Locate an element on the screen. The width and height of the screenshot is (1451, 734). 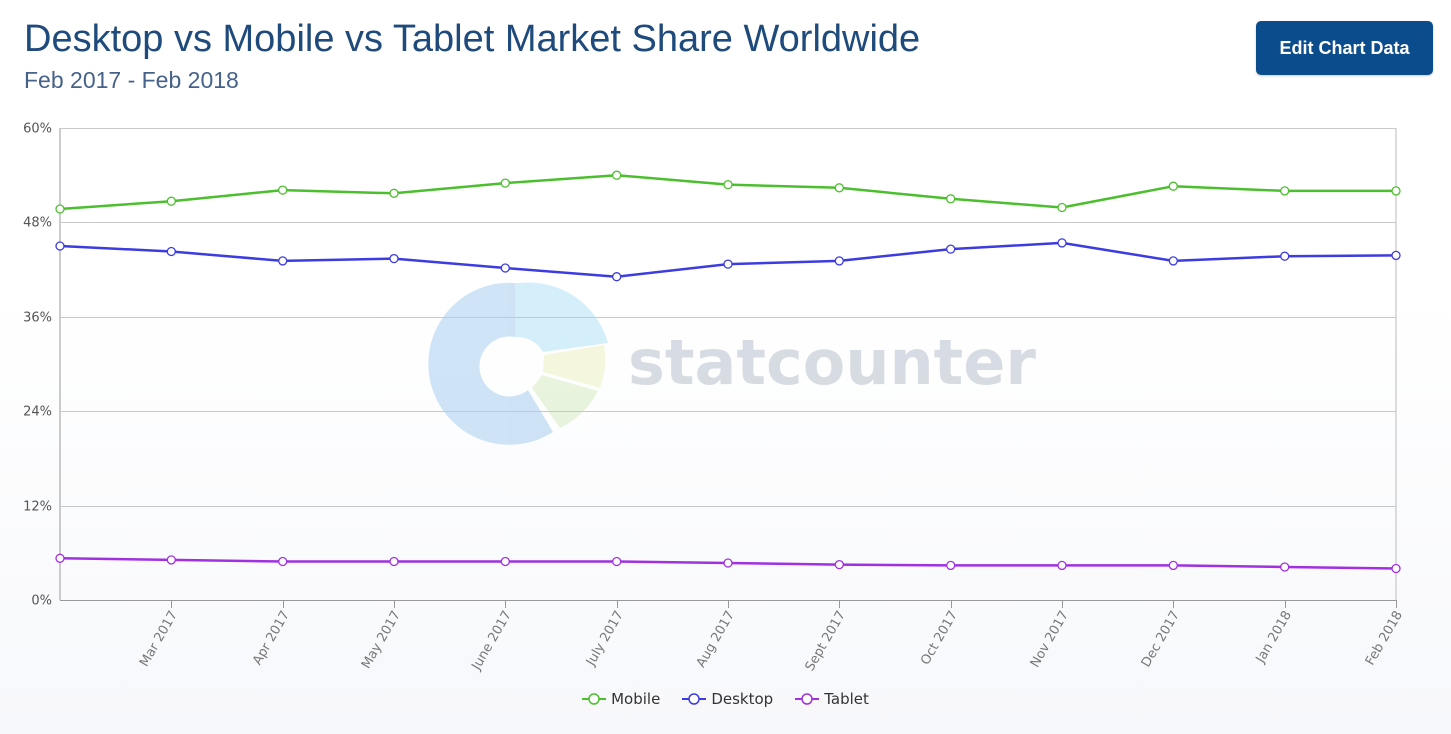
watermark-logo-segment-yellow is located at coordinates (574, 366).